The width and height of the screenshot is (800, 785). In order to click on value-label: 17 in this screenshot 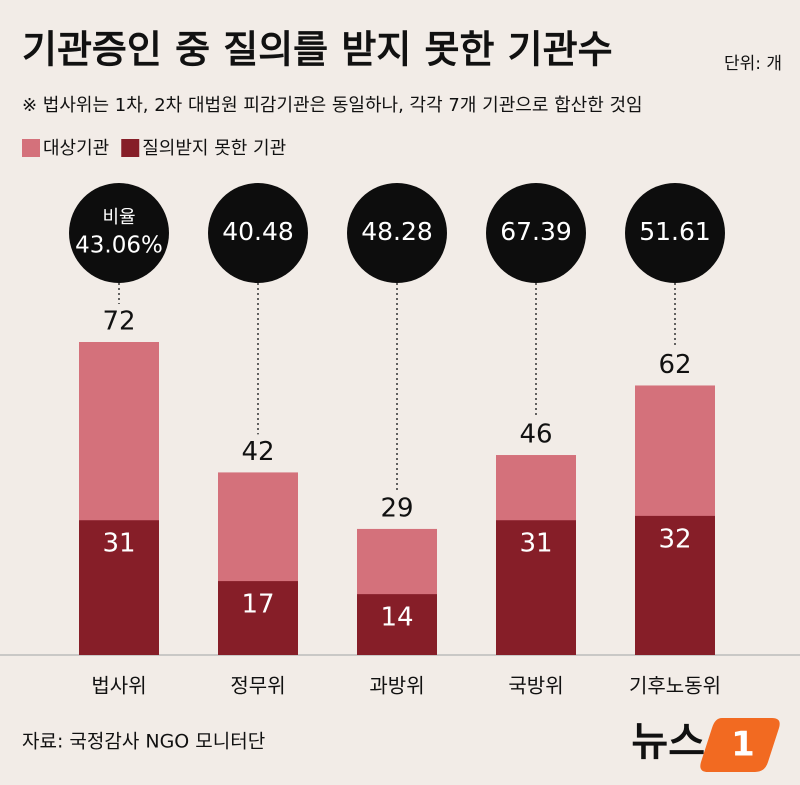, I will do `click(257, 605)`.